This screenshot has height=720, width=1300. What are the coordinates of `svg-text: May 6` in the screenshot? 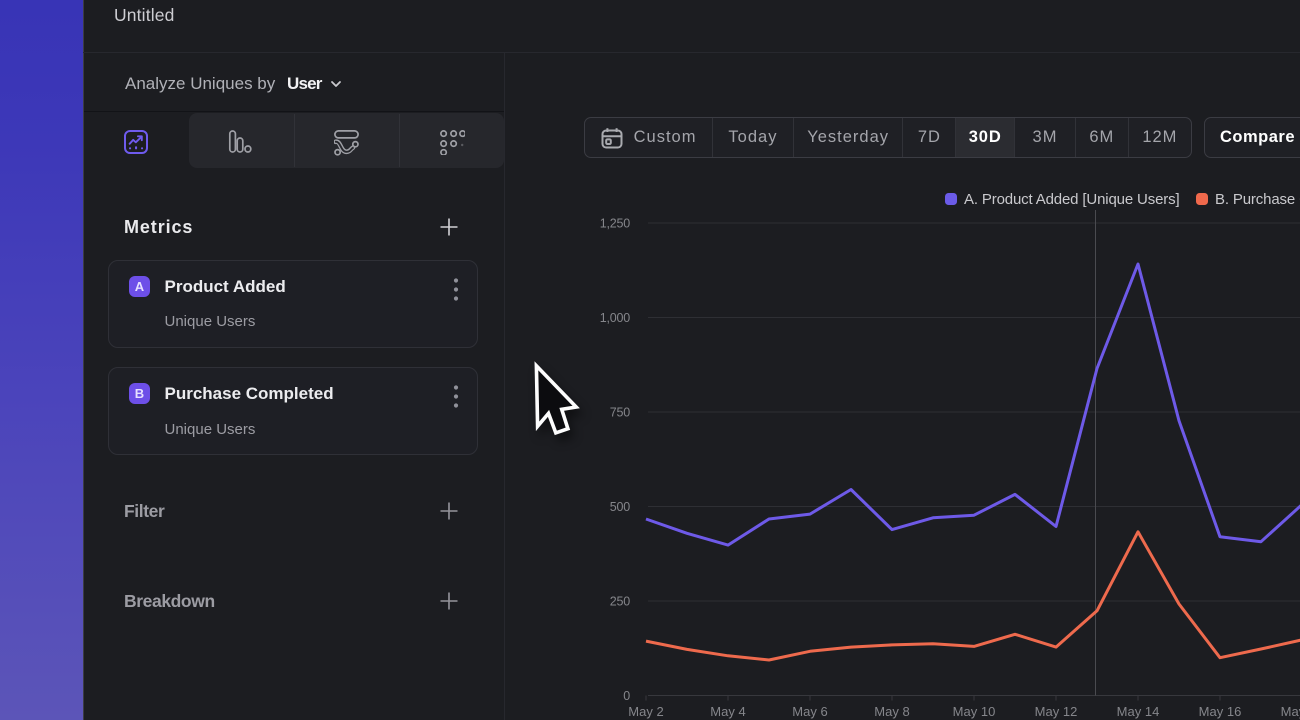 It's located at (809, 711).